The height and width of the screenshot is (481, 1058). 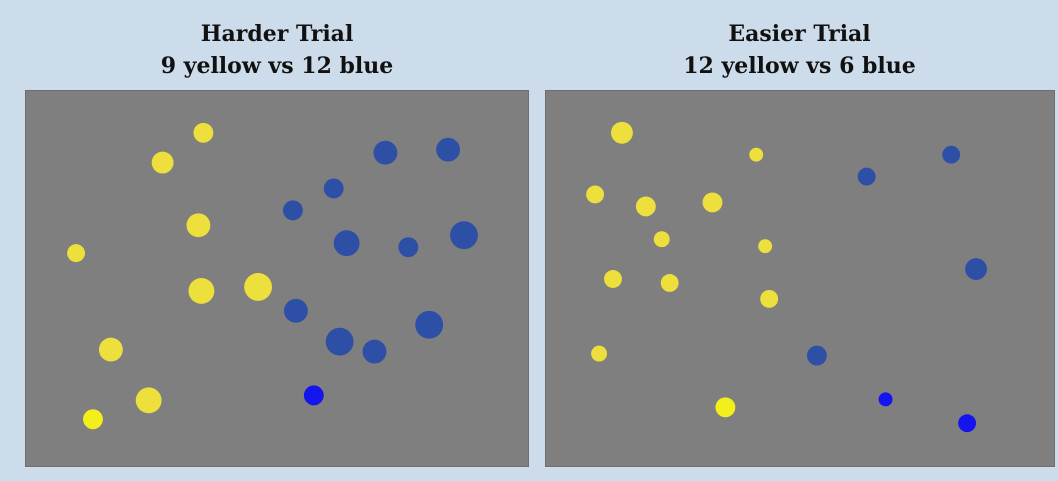 What do you see at coordinates (799, 50) in the screenshot?
I see `easier-trial-title: Easier Trial 12 yellow vs 6 blue` at bounding box center [799, 50].